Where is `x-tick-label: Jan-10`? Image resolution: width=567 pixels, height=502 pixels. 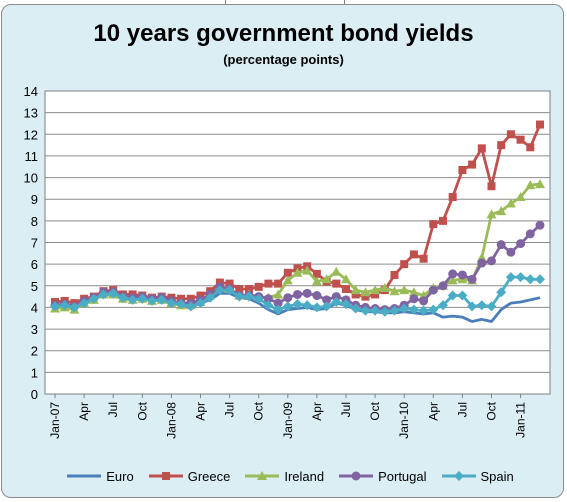 x-tick-label: Jan-10 is located at coordinates (404, 420).